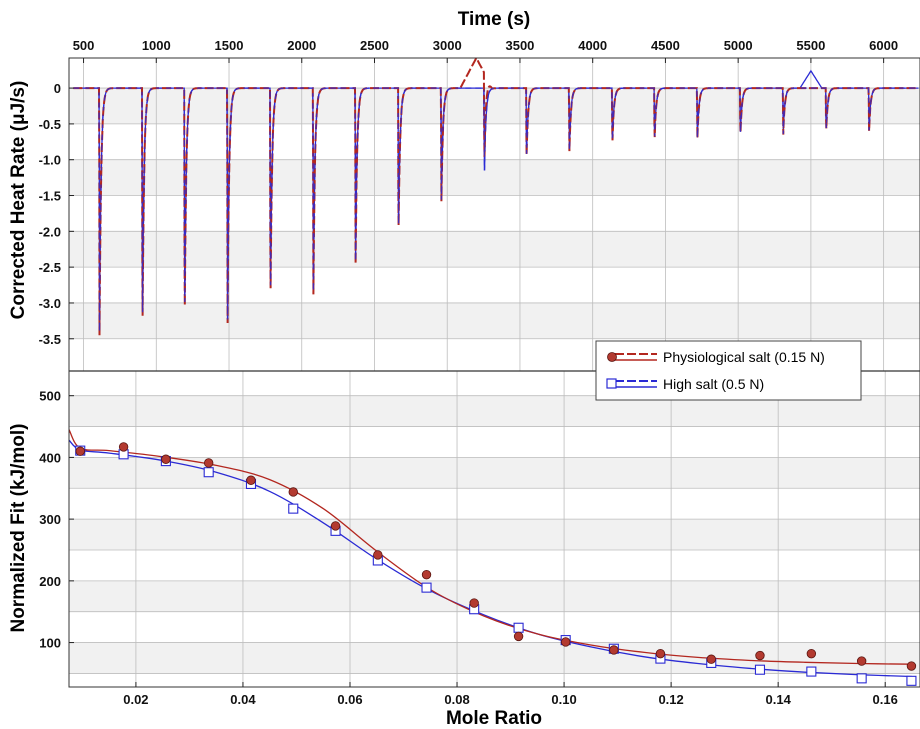 This screenshot has height=729, width=920. What do you see at coordinates (611, 383) in the screenshot?
I see `legend-square-marker-icon` at bounding box center [611, 383].